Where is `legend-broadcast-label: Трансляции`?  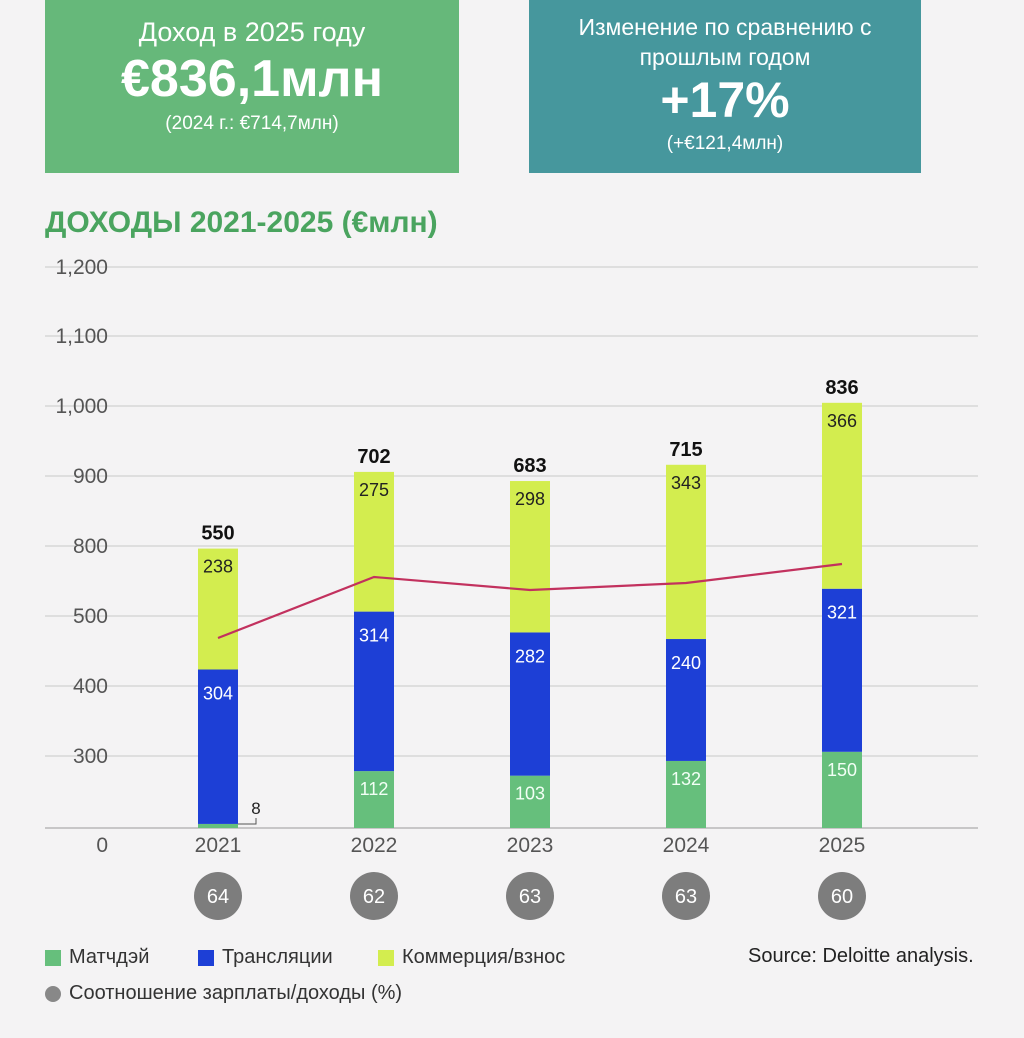 legend-broadcast-label: Трансляции is located at coordinates (277, 957).